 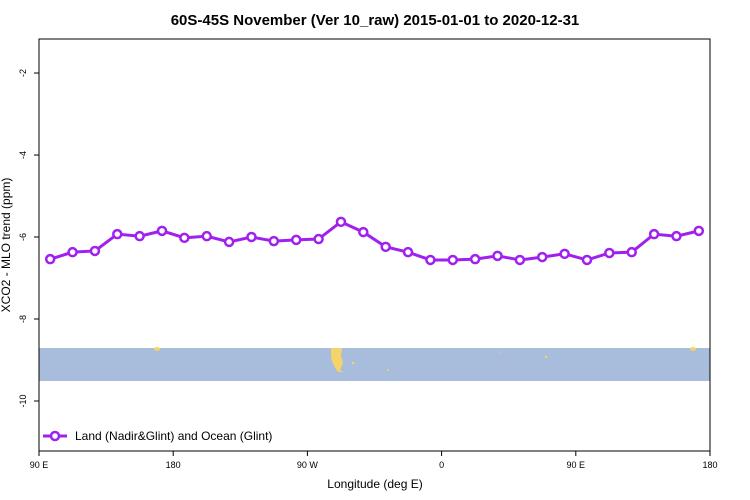 I want to click on y-tick-label: -6, so click(x=23, y=237).